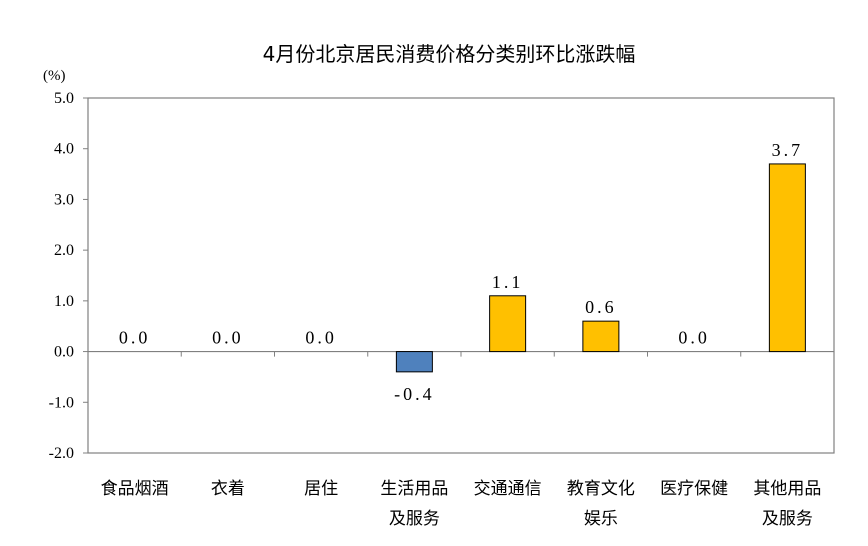  What do you see at coordinates (61, 402) in the screenshot?
I see `y-tick-label: -1.0` at bounding box center [61, 402].